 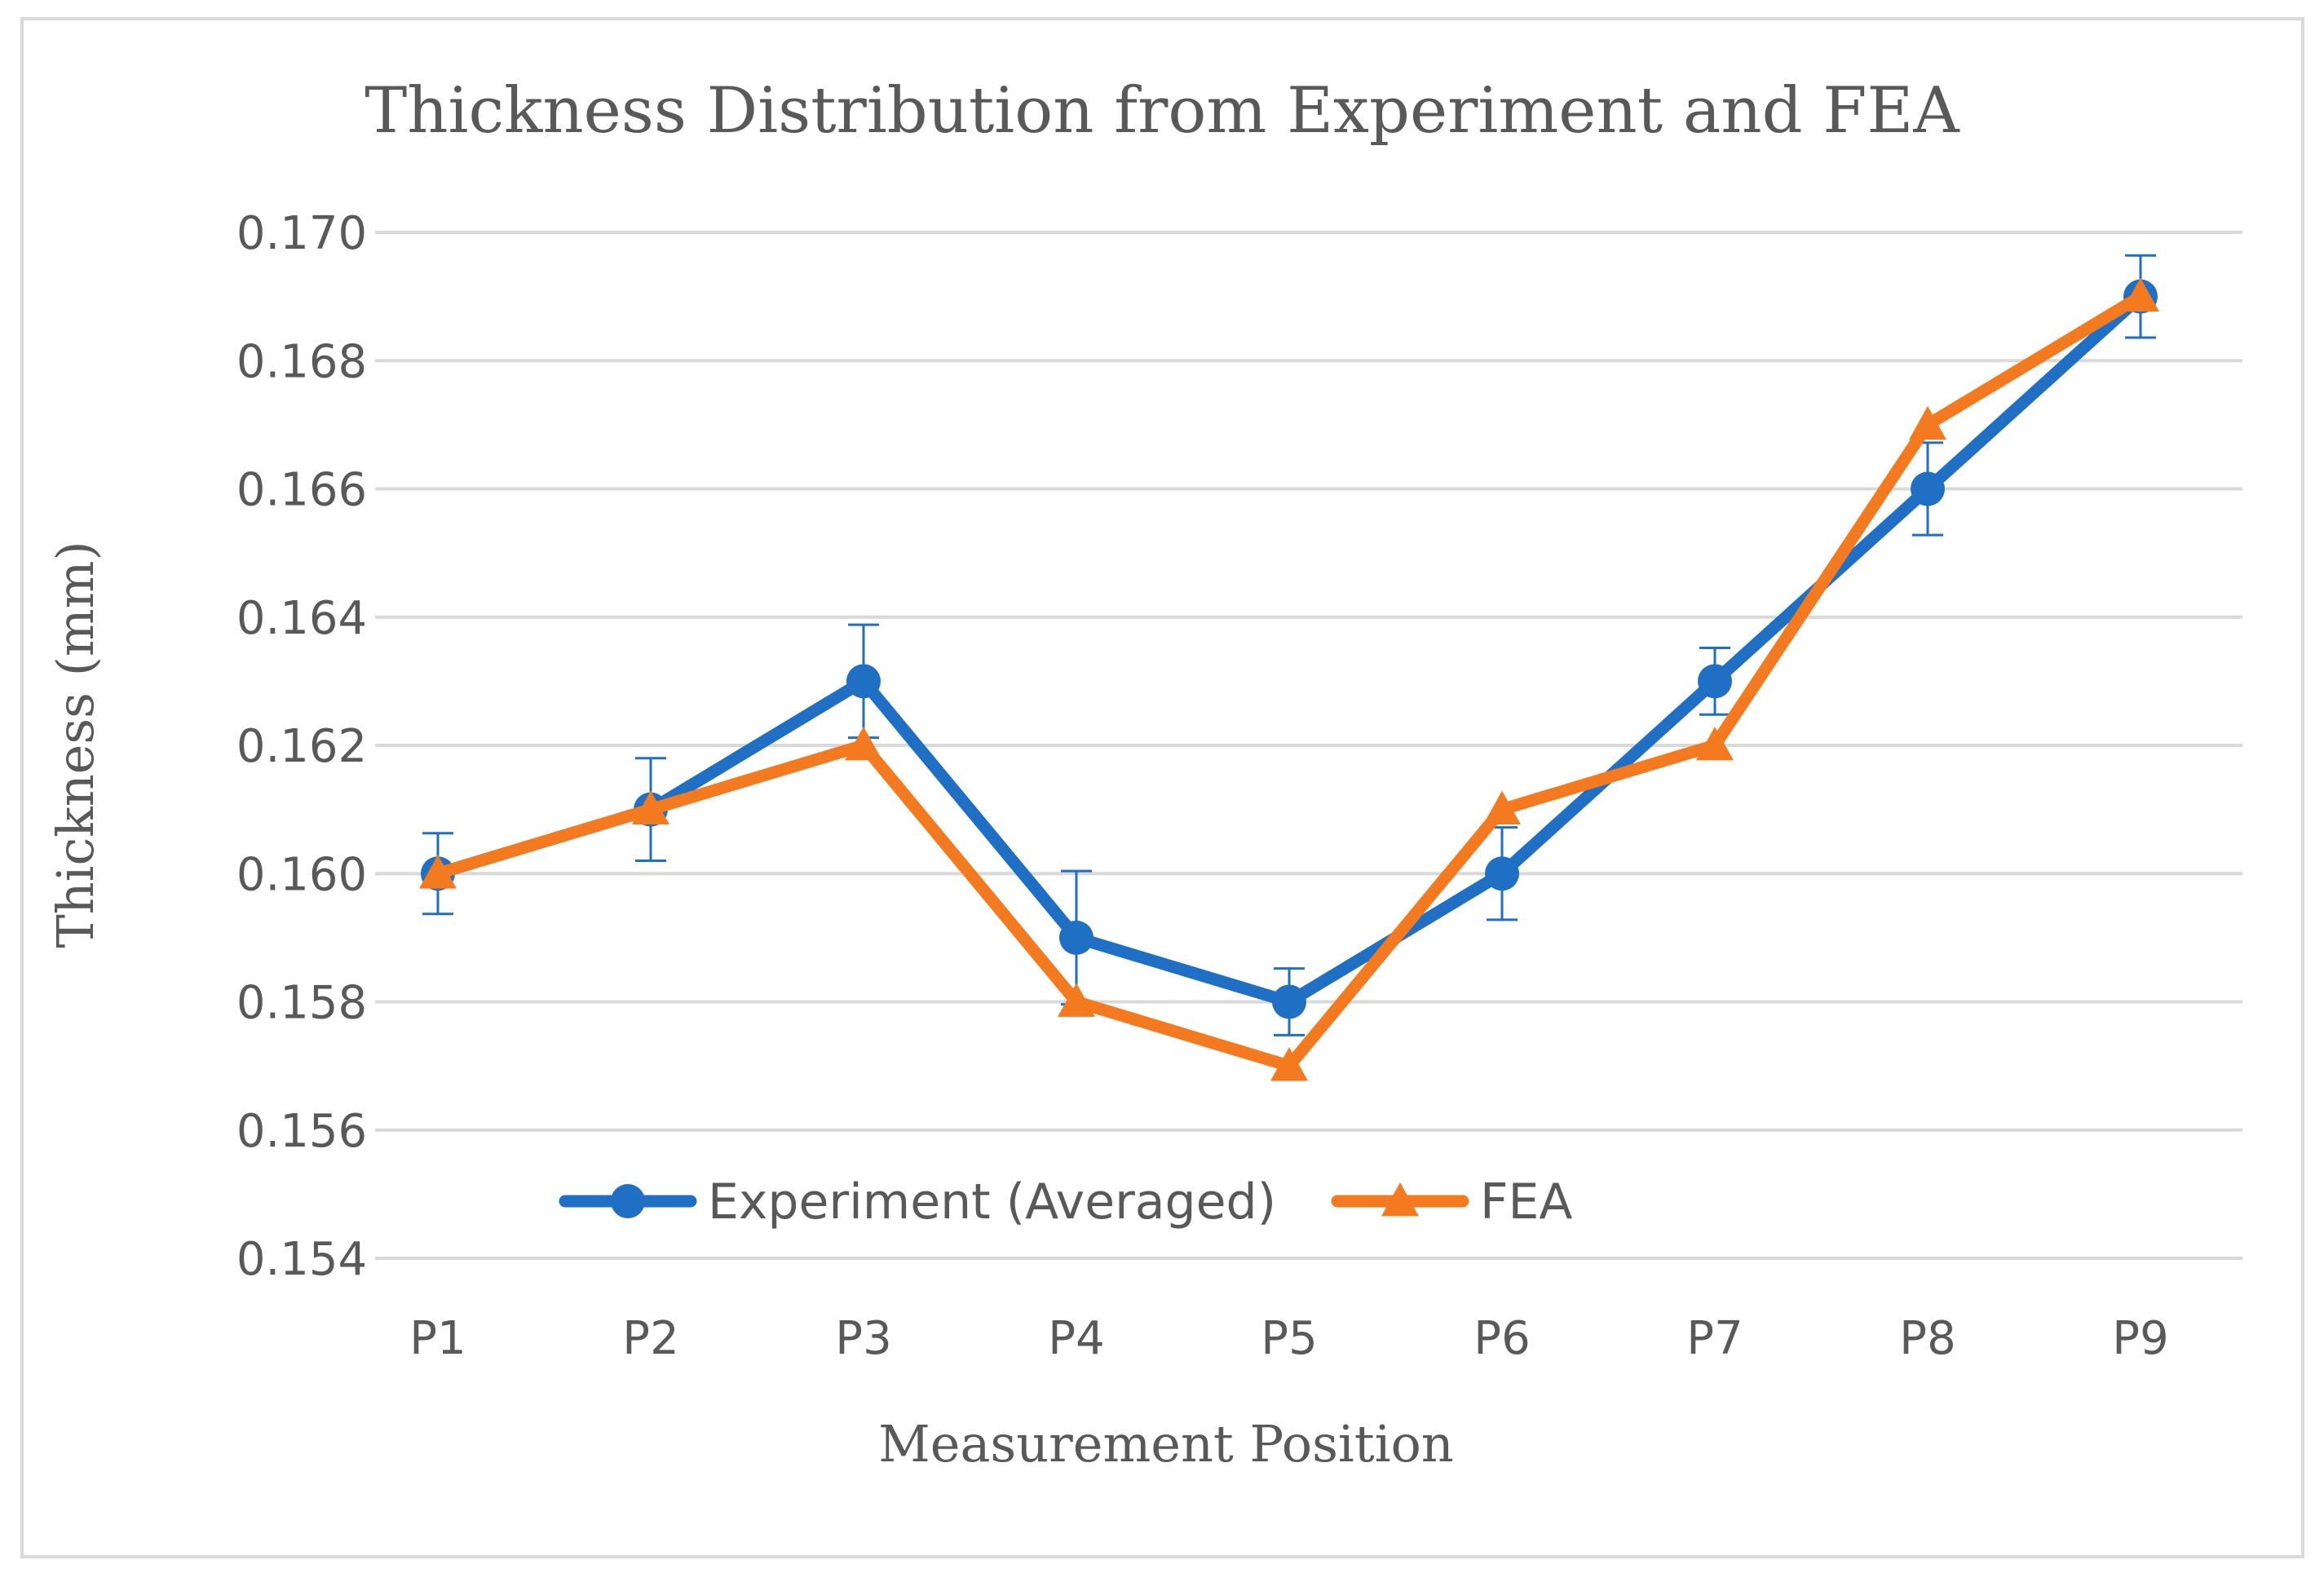 I want to click on fea-point-P4, so click(x=1076, y=1000).